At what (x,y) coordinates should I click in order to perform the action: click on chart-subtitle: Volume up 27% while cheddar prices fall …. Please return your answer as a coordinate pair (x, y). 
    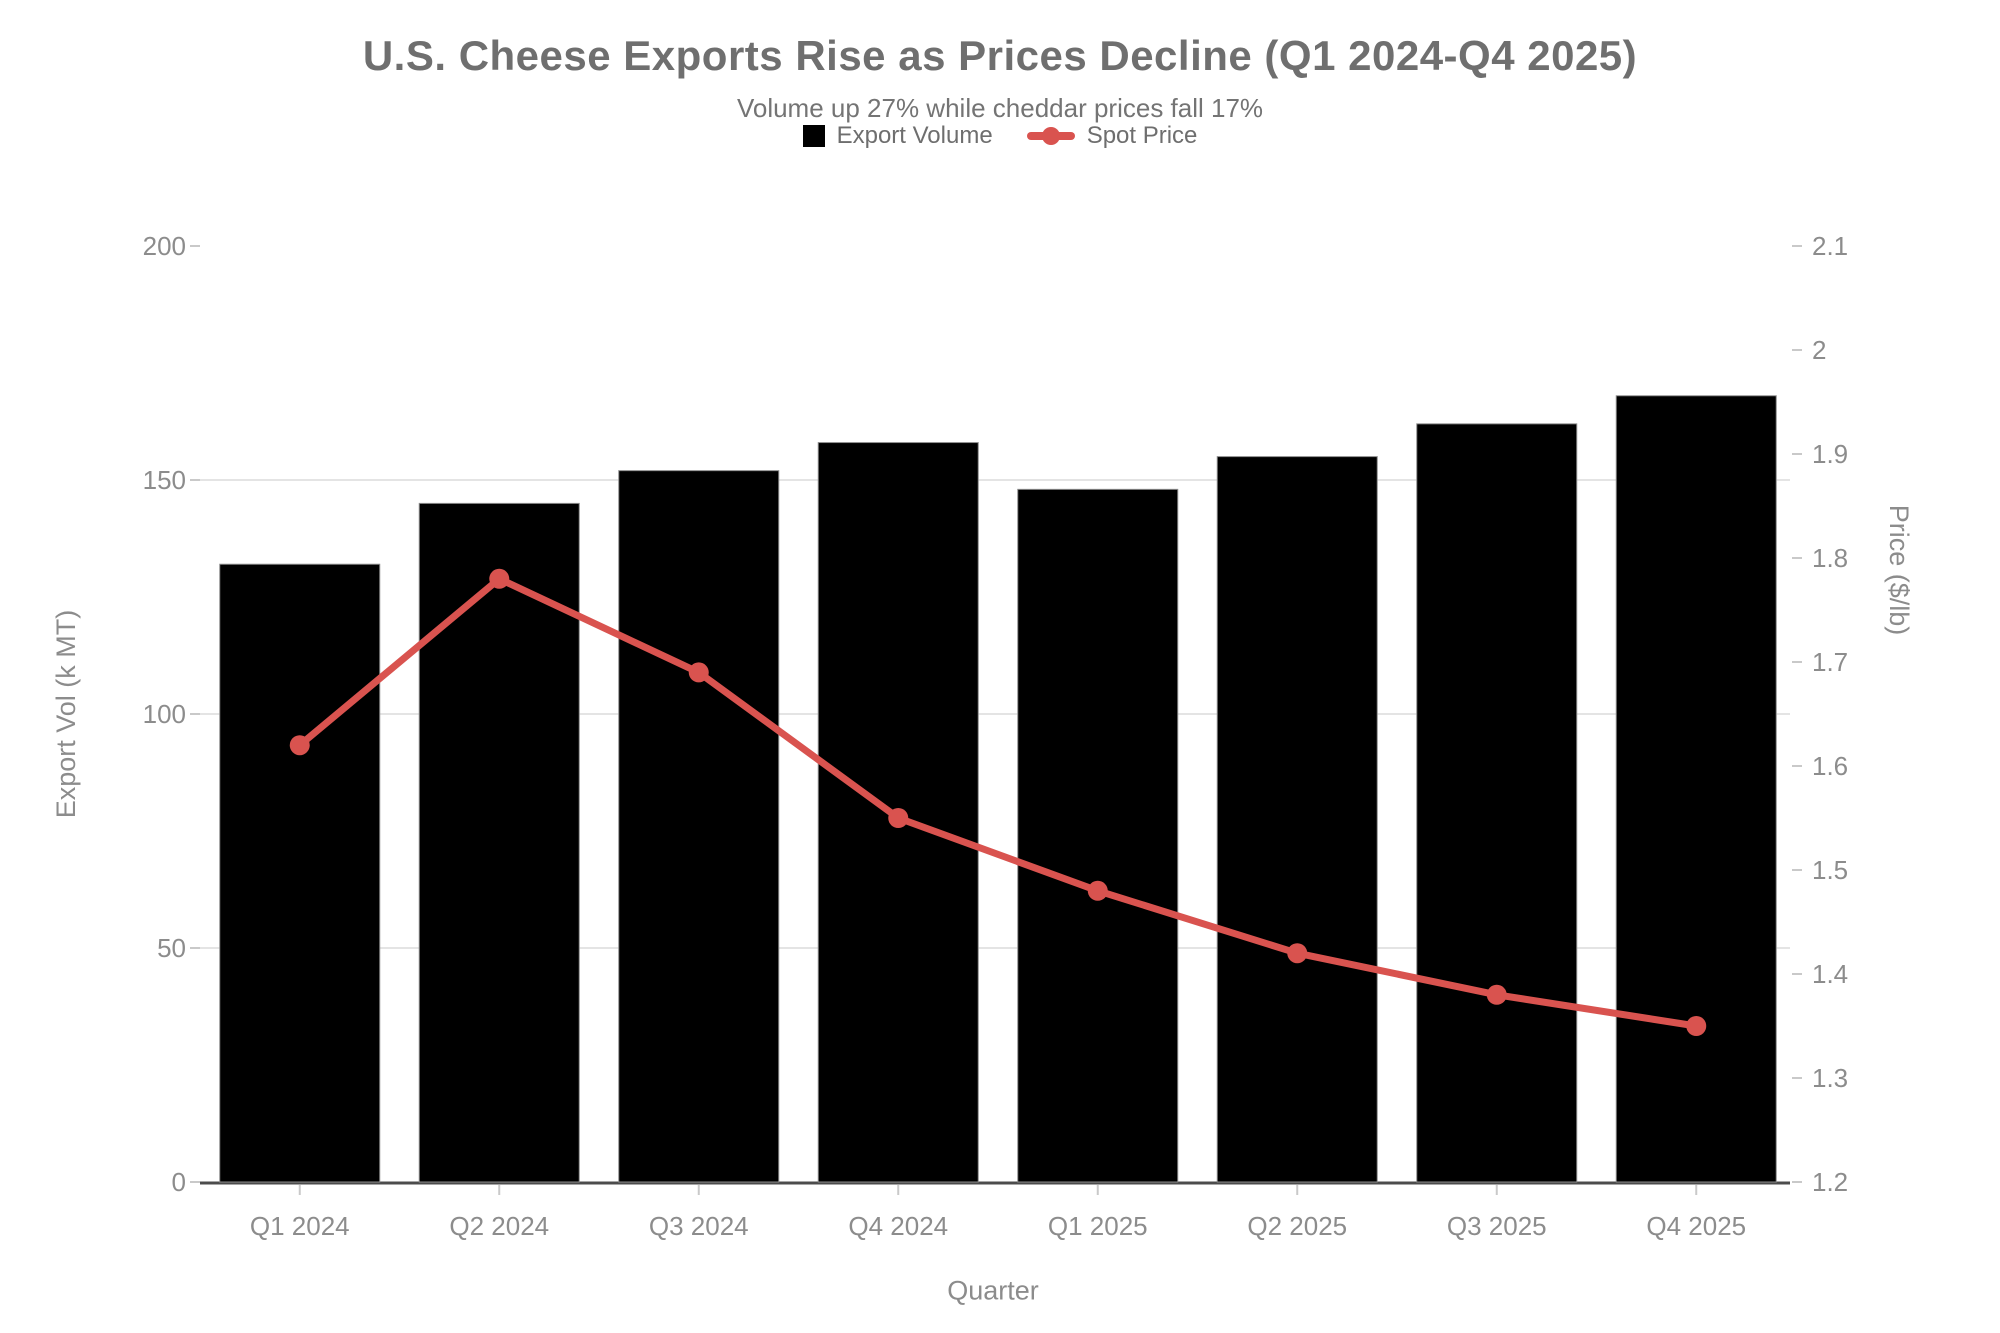
    Looking at the image, I should click on (1000, 108).